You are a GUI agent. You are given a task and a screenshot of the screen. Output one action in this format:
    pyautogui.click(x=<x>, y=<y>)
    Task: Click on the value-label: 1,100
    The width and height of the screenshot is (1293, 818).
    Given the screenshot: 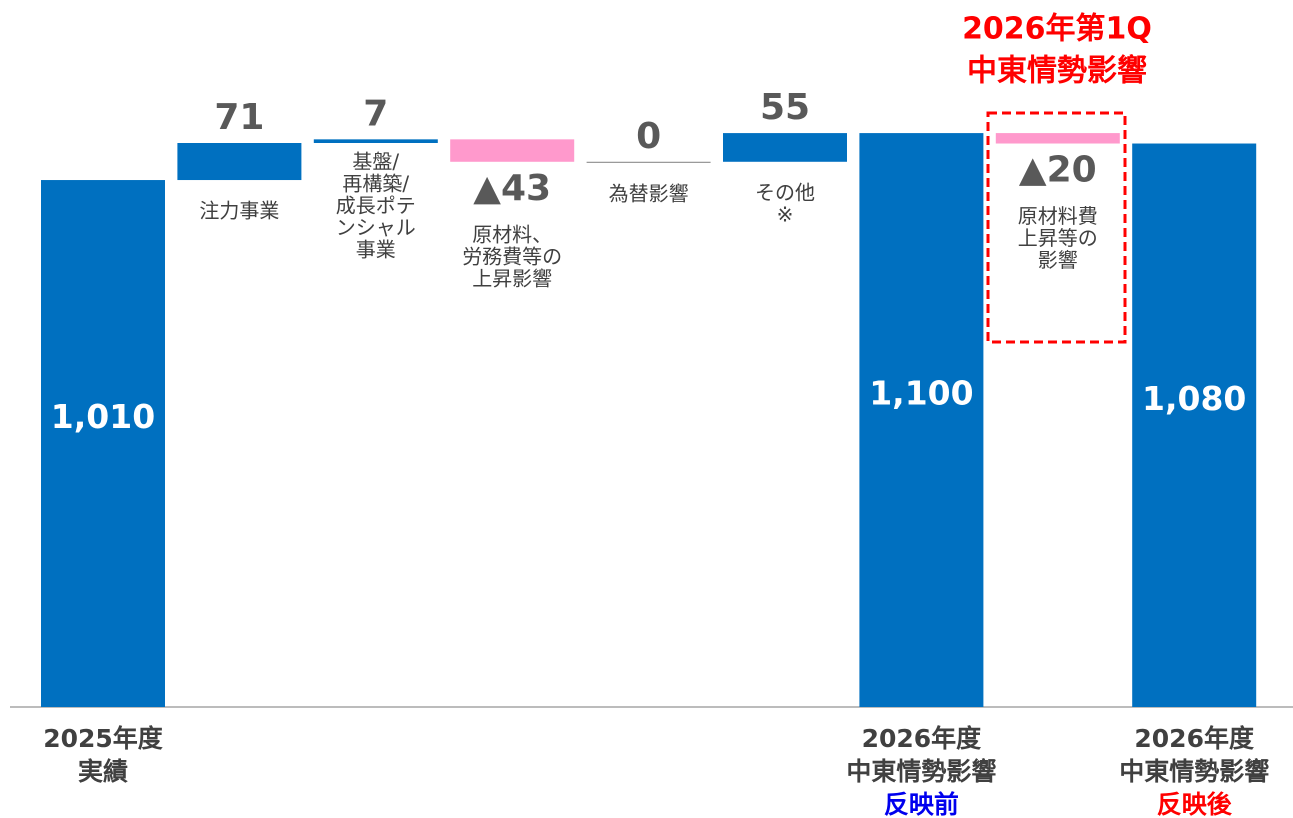 What is the action you would take?
    pyautogui.click(x=921, y=393)
    